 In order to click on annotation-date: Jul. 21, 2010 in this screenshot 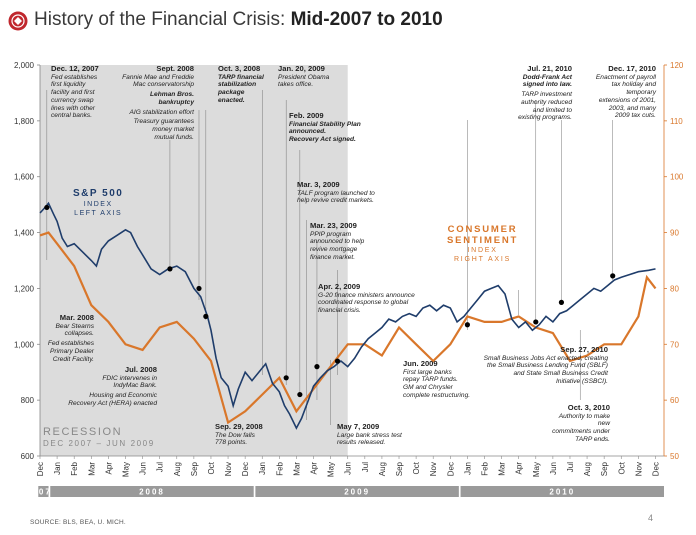, I will do `click(549, 68)`.